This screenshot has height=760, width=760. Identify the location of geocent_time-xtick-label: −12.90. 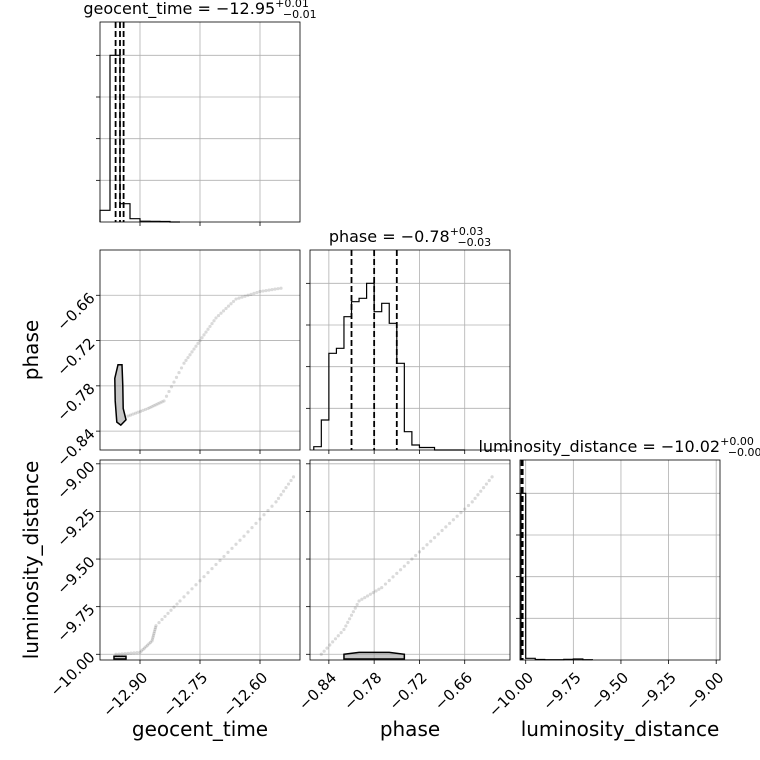
(125, 695).